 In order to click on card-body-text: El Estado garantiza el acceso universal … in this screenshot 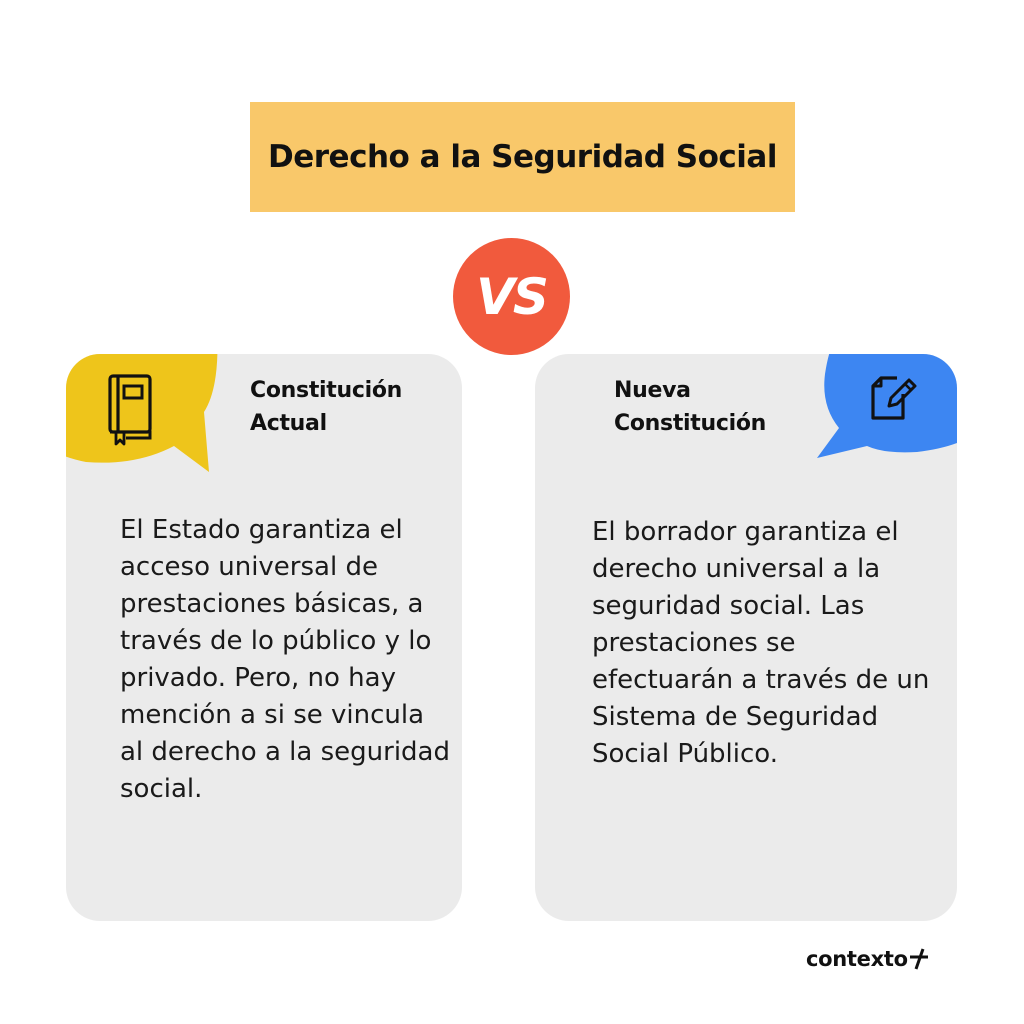, I will do `click(285, 659)`.